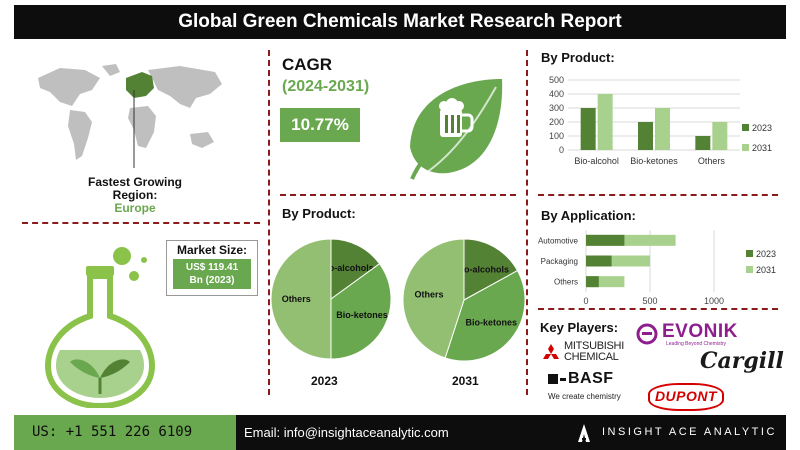 The width and height of the screenshot is (800, 450). I want to click on evonik-circle-icon, so click(647, 334).